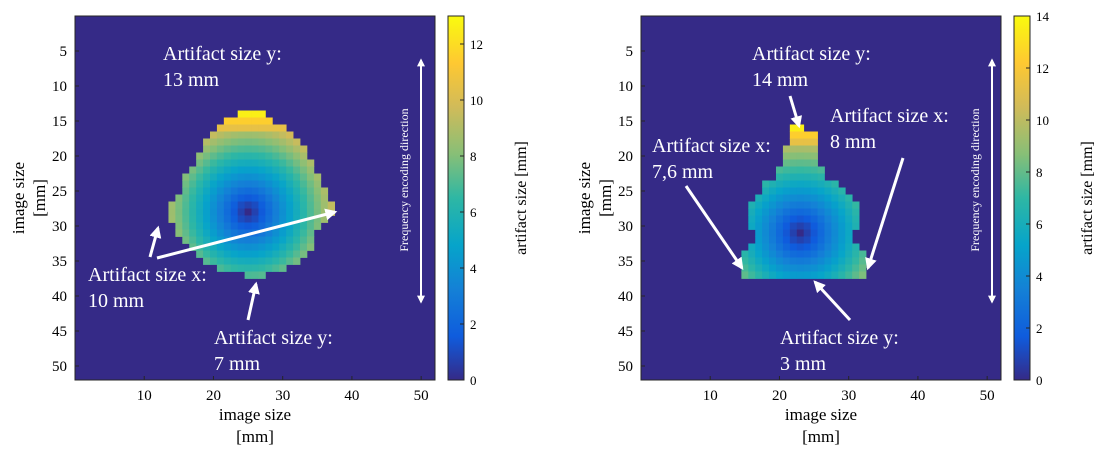 The width and height of the screenshot is (1107, 466). I want to click on x-axis-label-left: image size, so click(255, 414).